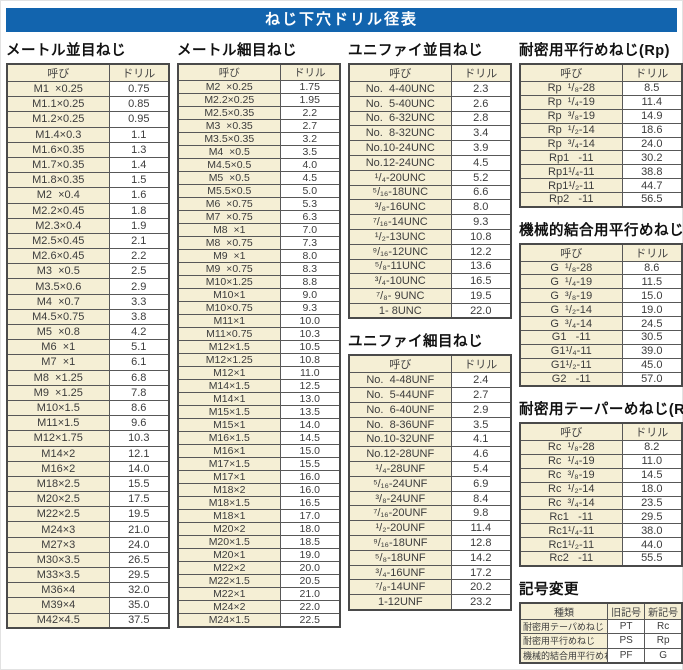  Describe the element at coordinates (88, 423) in the screenshot. I see `table-row: M11×1.5 9.6` at that location.